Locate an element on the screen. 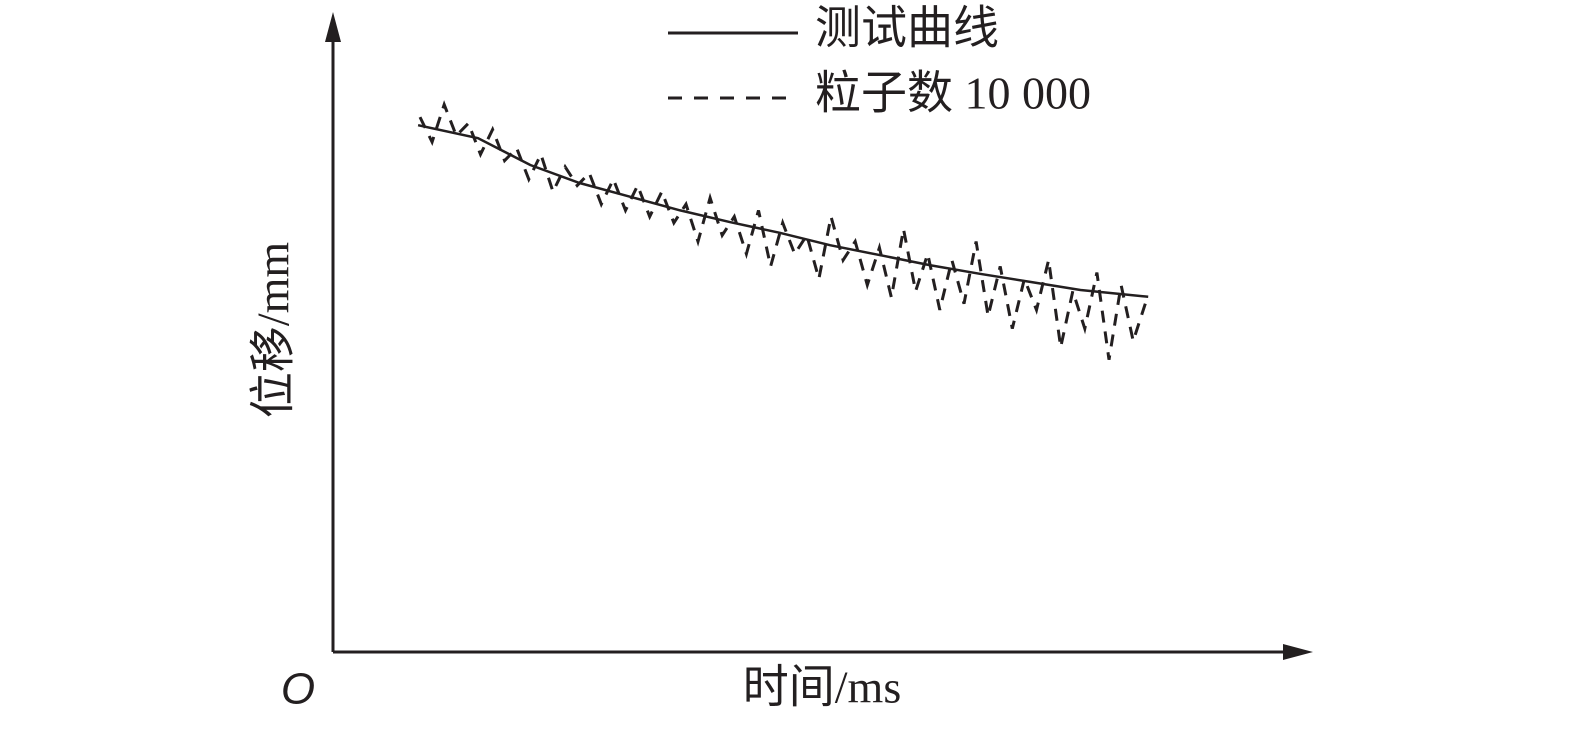 The image size is (1575, 734). legend-label: 测试曲线 is located at coordinates (907, 28).